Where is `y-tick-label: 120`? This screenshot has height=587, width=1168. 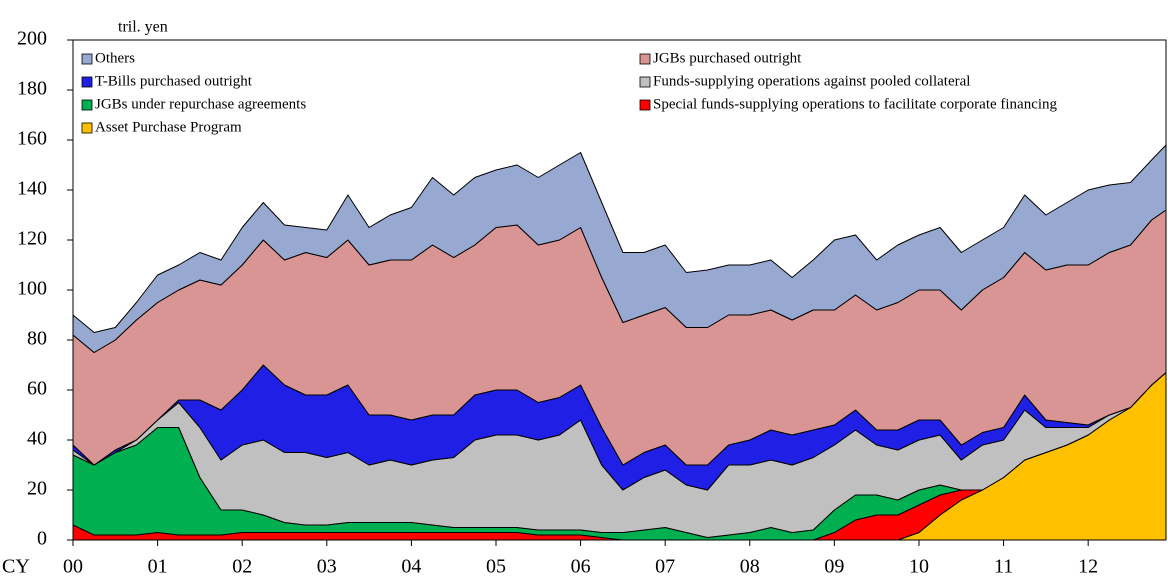 y-tick-label: 120 is located at coordinates (32, 239).